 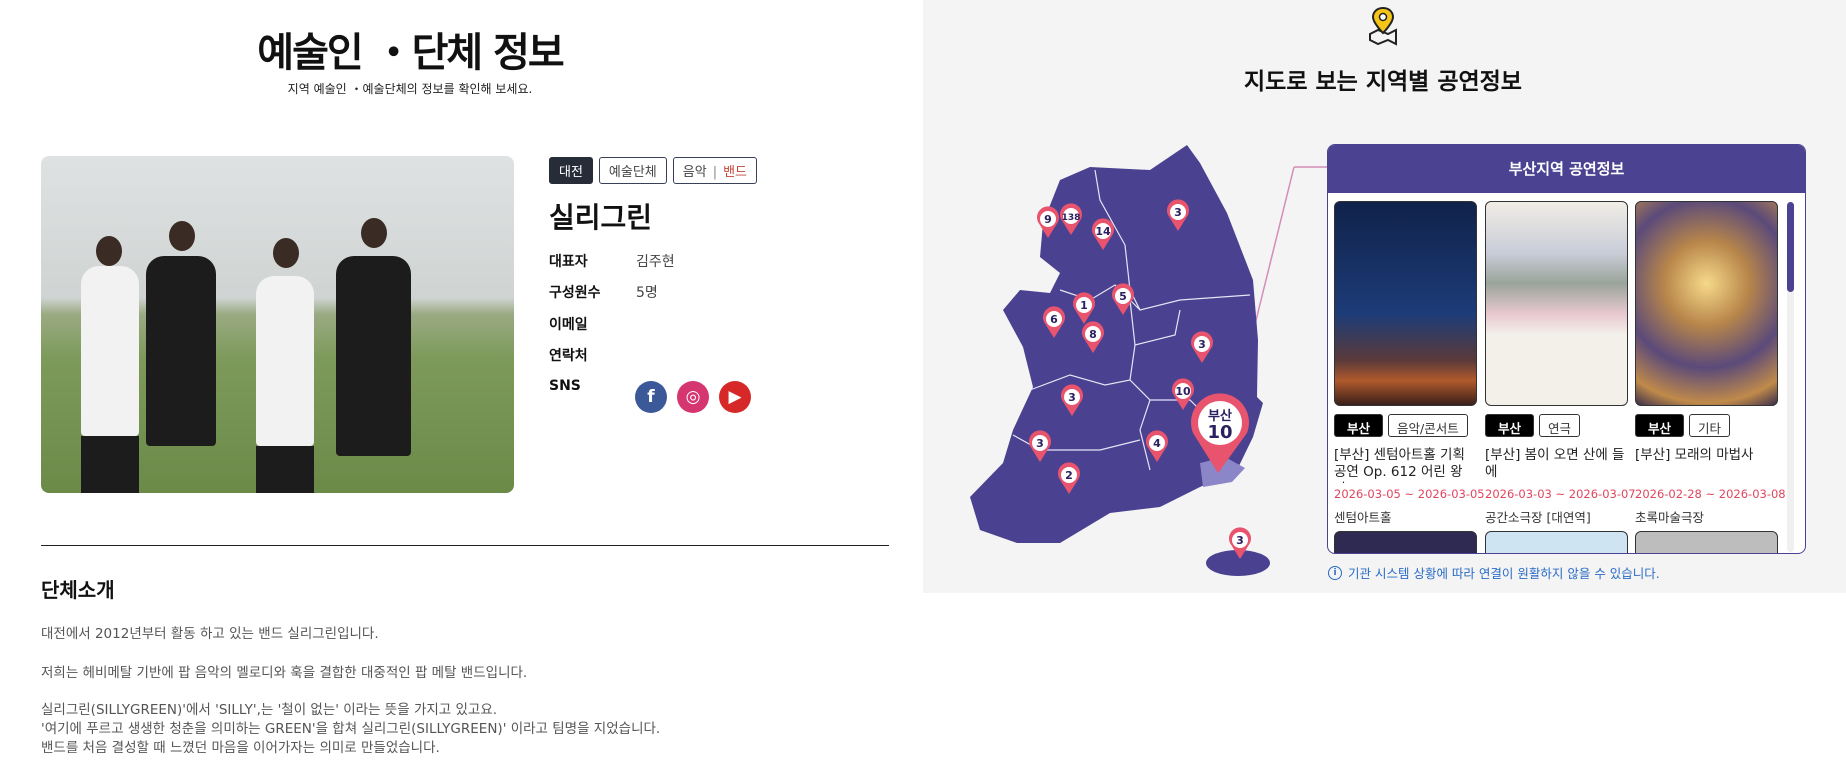 I want to click on region-tag: 대전, so click(x=571, y=170).